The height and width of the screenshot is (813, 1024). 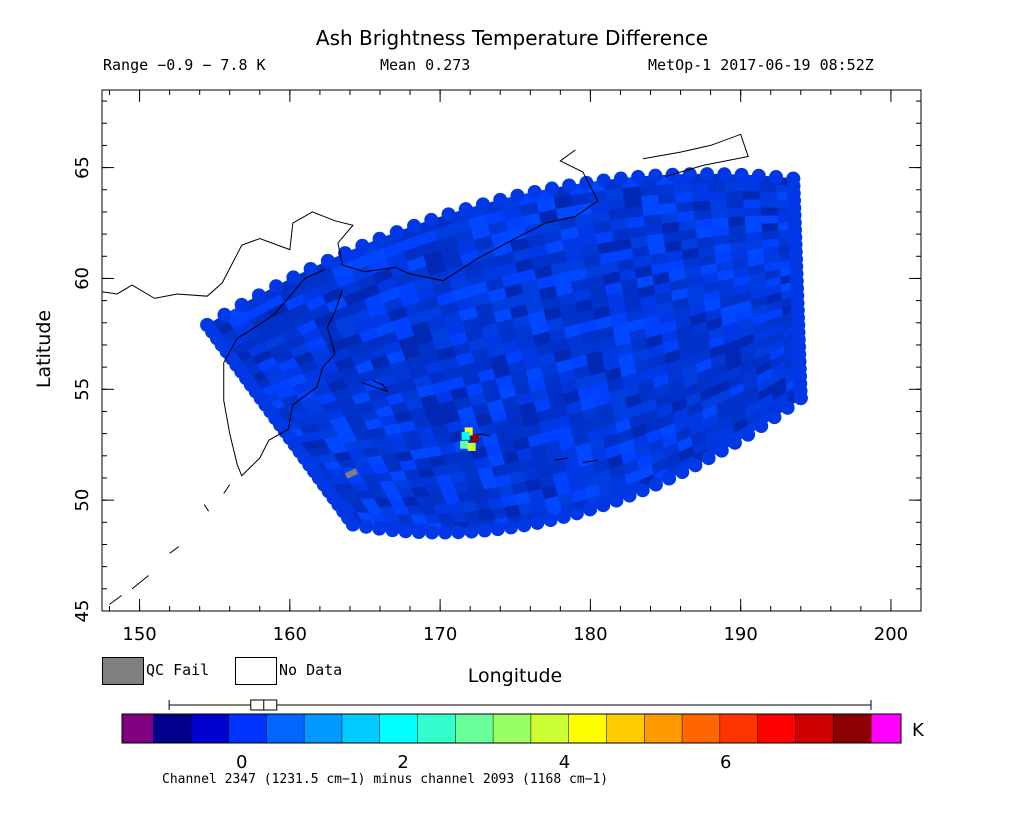 What do you see at coordinates (590, 634) in the screenshot?
I see `x-tick-label: 180` at bounding box center [590, 634].